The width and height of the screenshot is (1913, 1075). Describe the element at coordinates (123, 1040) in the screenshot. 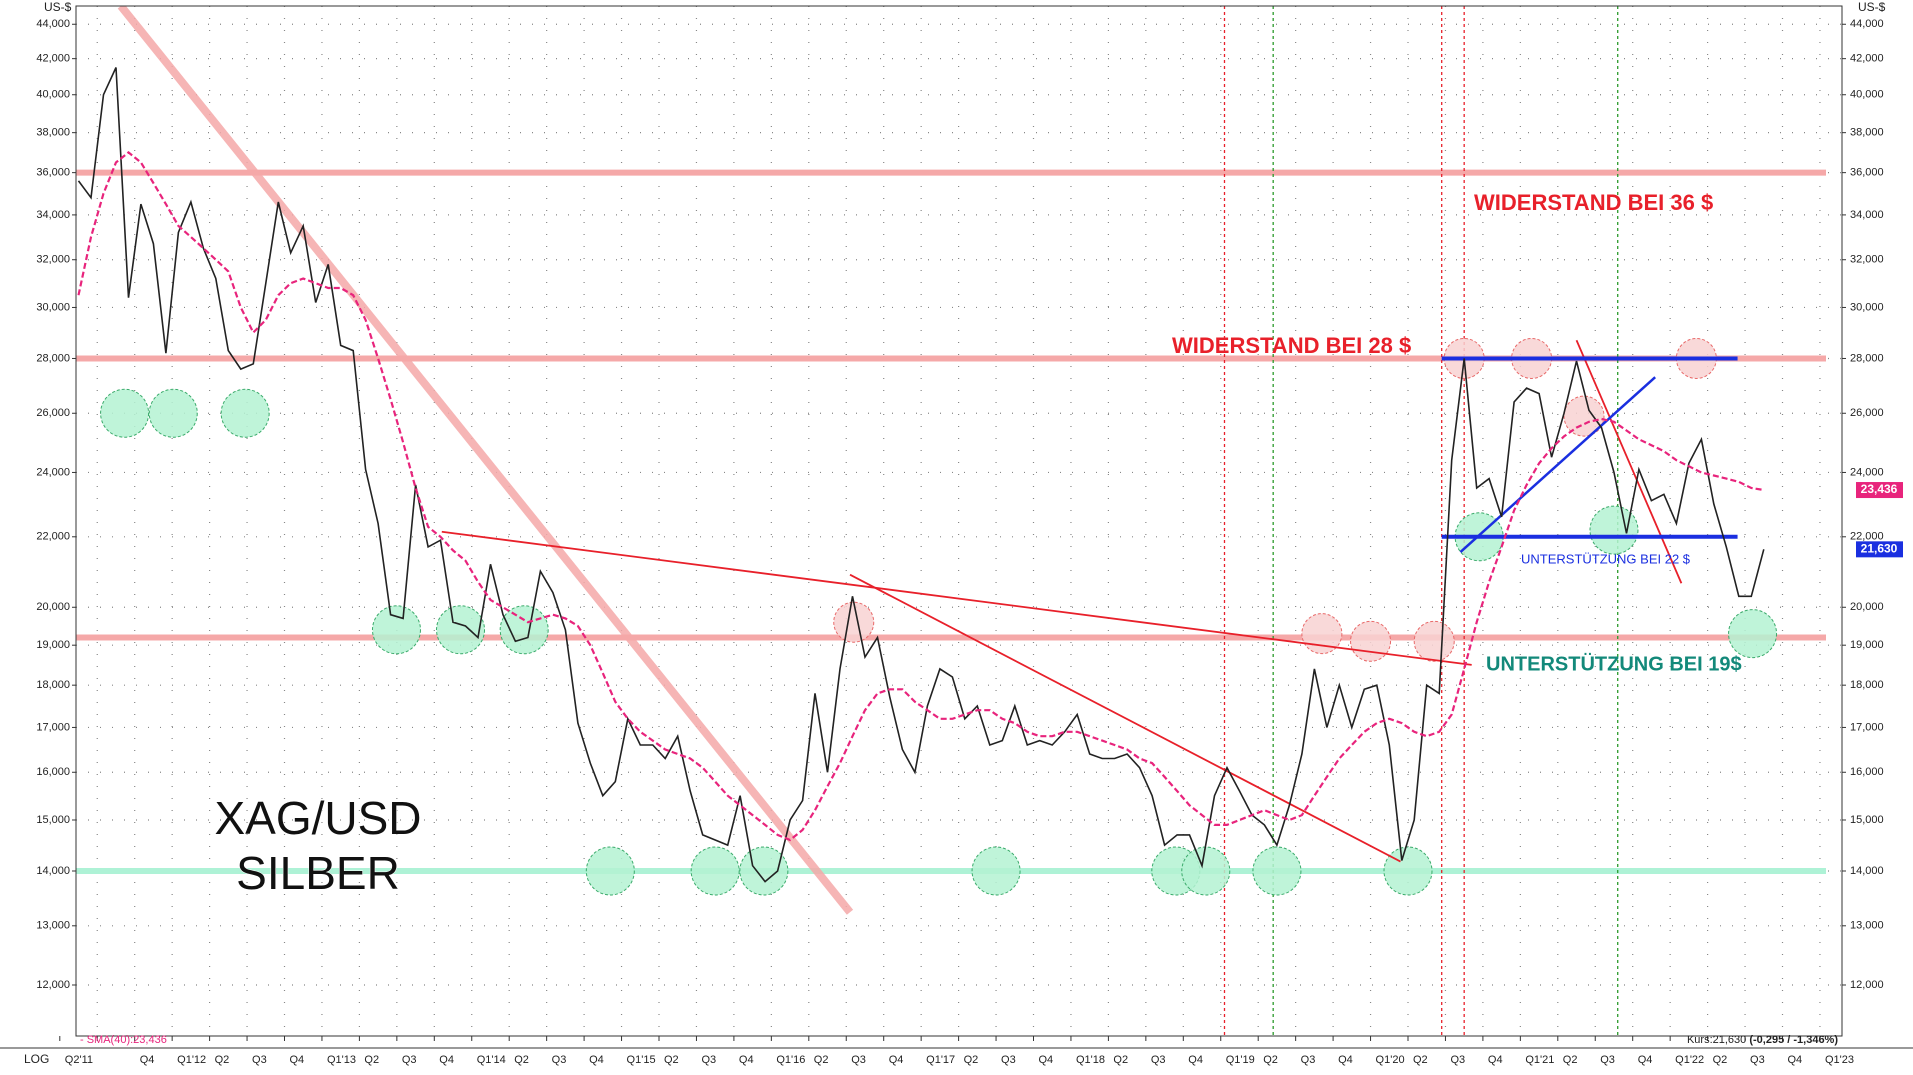

I see `sma-legend: - SMA(40):23,436` at that location.